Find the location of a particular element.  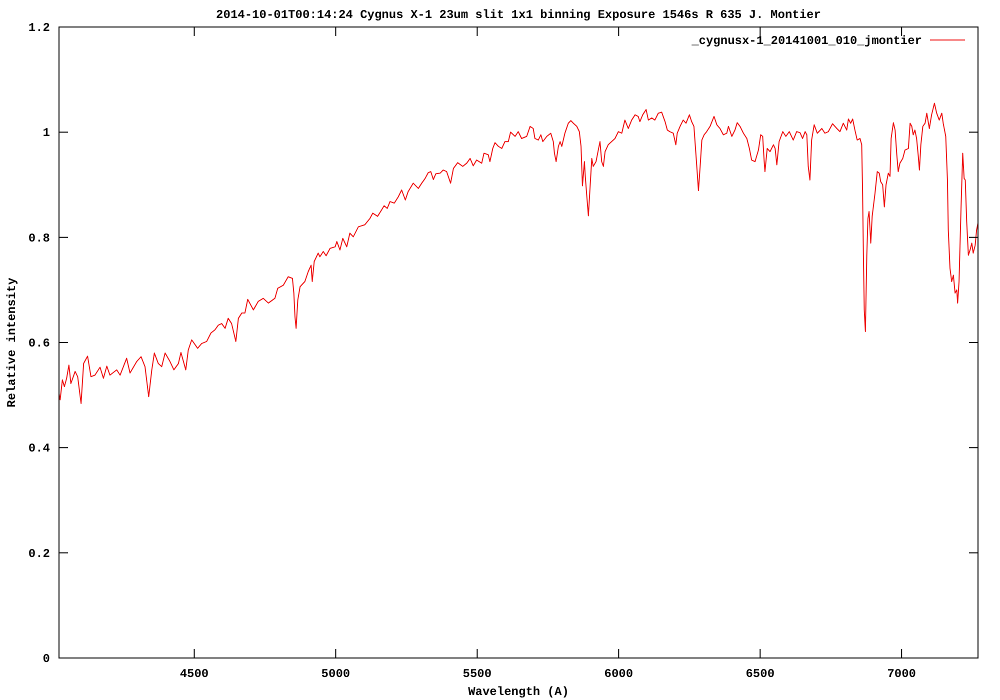

x-tick-label: 6500 is located at coordinates (760, 674).